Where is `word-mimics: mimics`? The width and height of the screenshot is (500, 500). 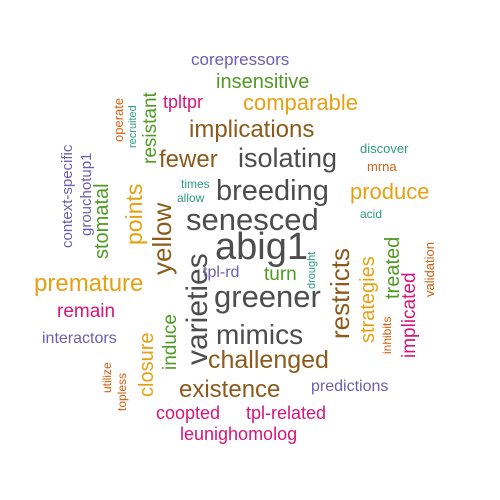
word-mimics: mimics is located at coordinates (260, 334).